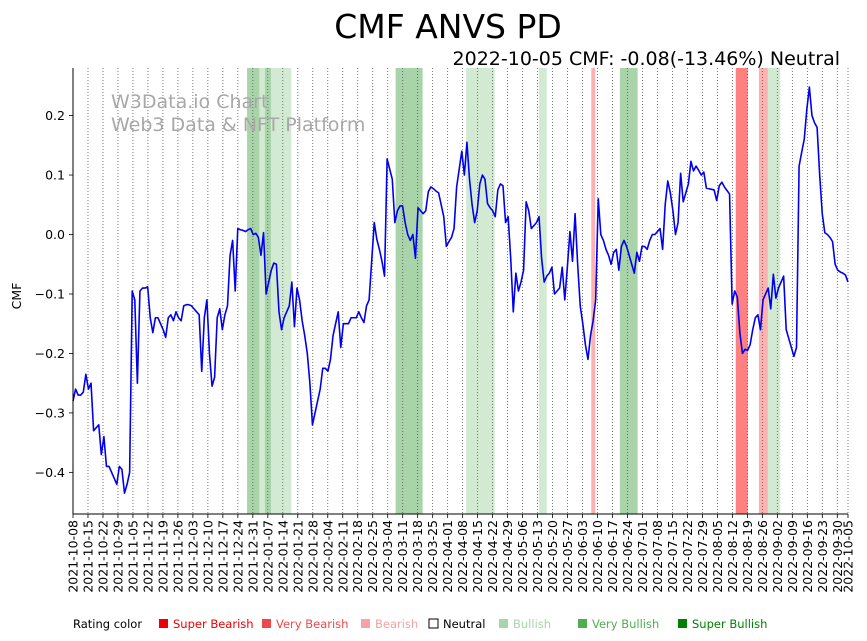  I want to click on y-tick-label-4: −0.2, so click(50, 353).